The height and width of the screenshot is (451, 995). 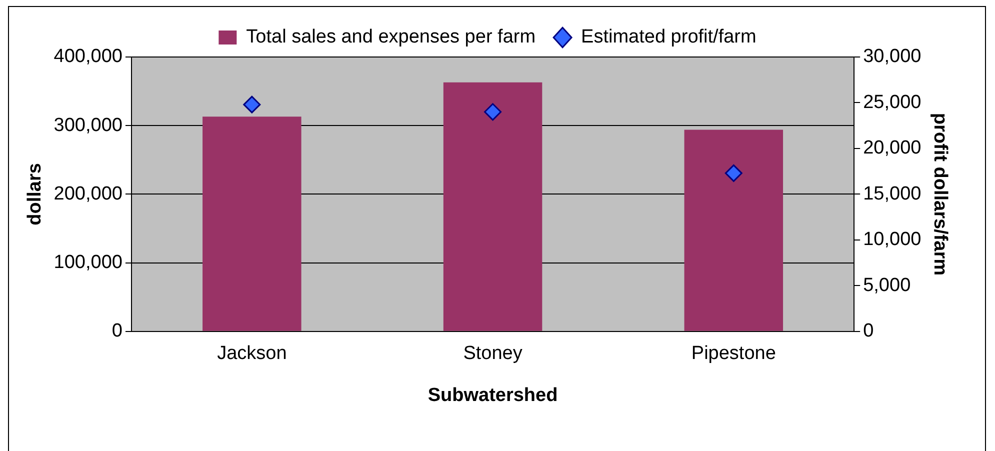 What do you see at coordinates (88, 125) in the screenshot?
I see `y-tick-label: 300,000` at bounding box center [88, 125].